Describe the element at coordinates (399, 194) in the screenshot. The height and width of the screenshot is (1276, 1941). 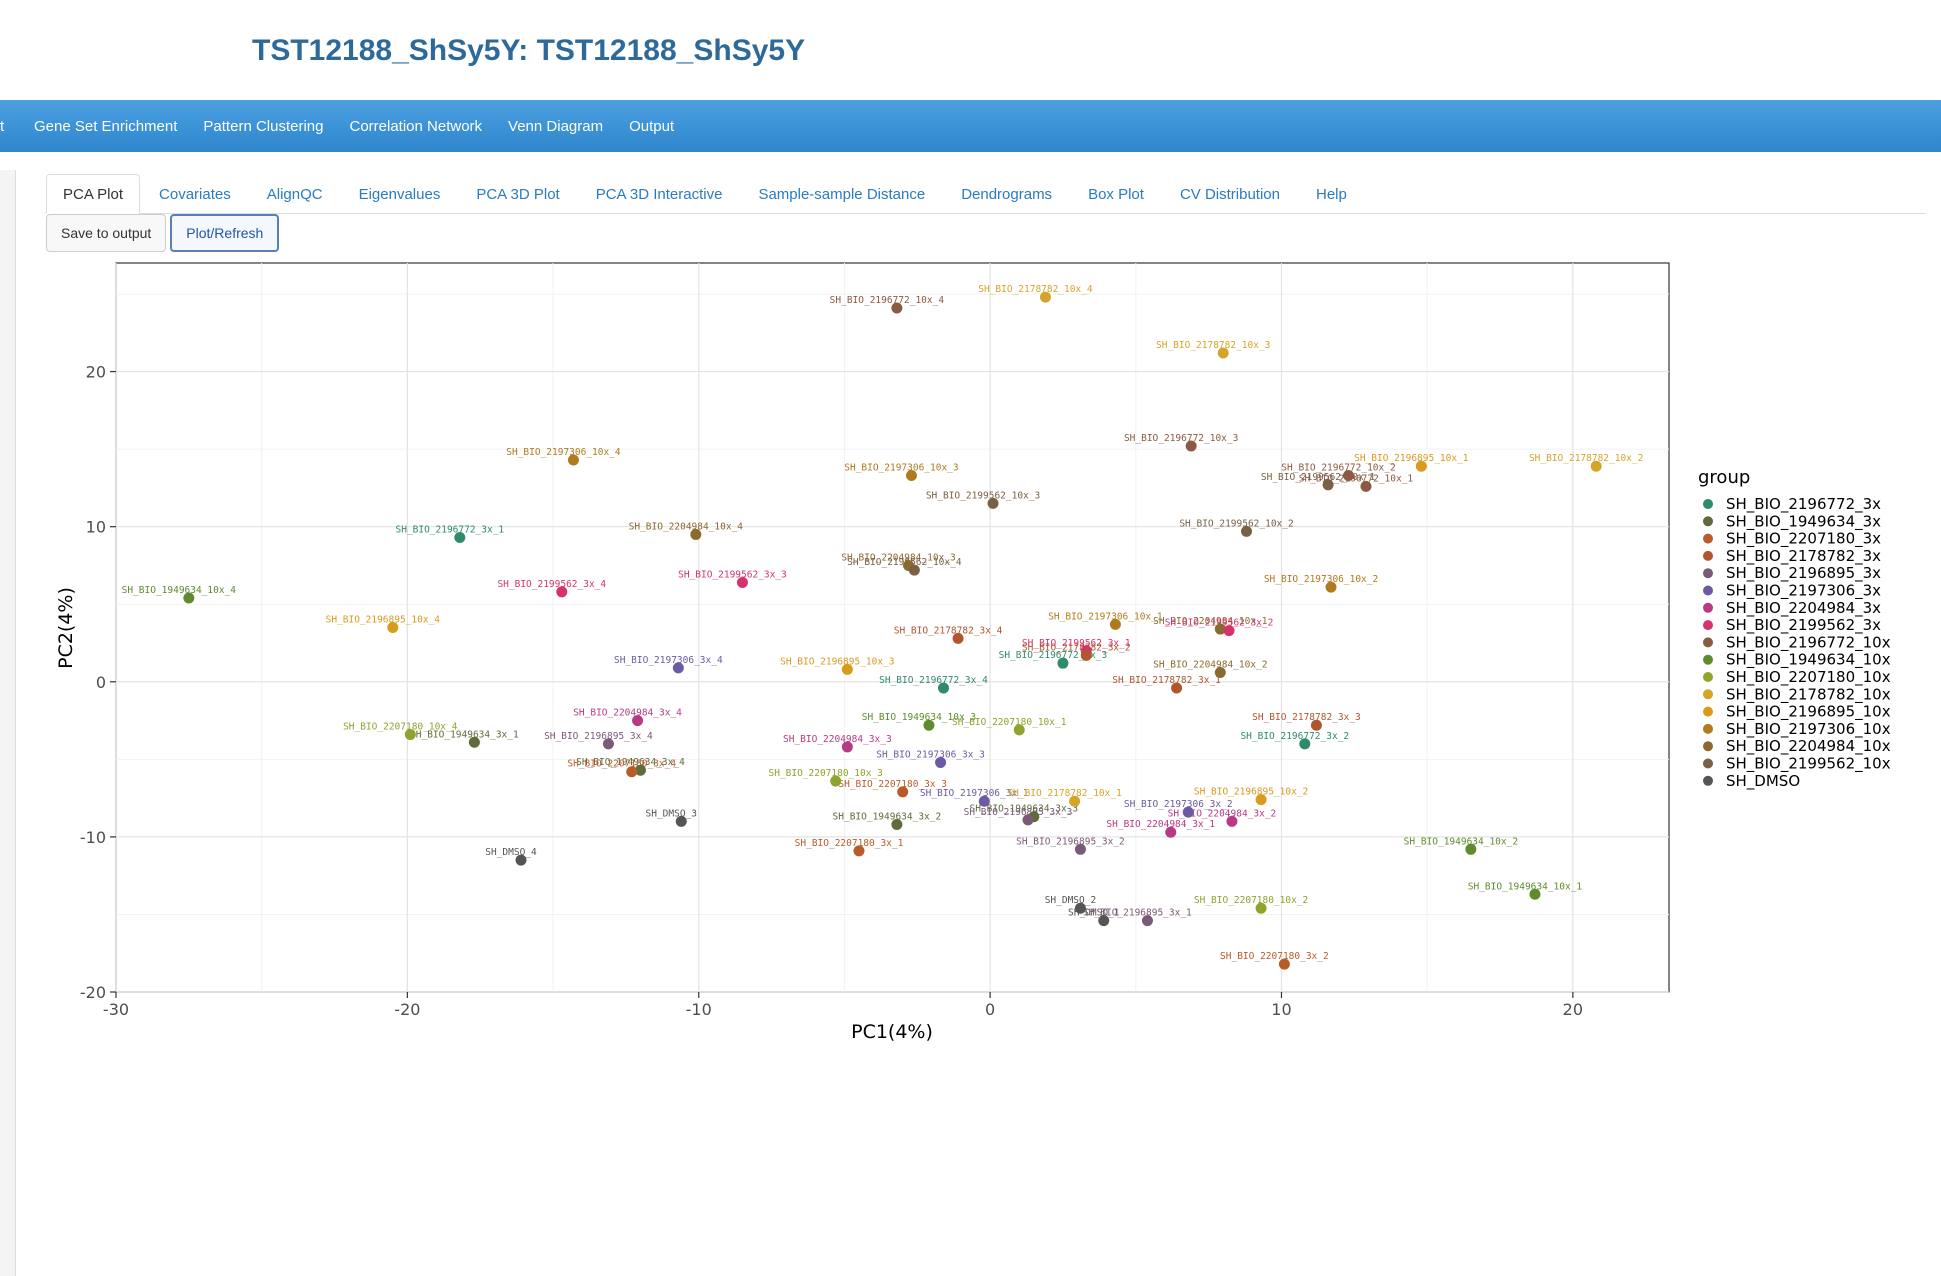
I see `tab-eigenvalues: Eigenvalues` at that location.